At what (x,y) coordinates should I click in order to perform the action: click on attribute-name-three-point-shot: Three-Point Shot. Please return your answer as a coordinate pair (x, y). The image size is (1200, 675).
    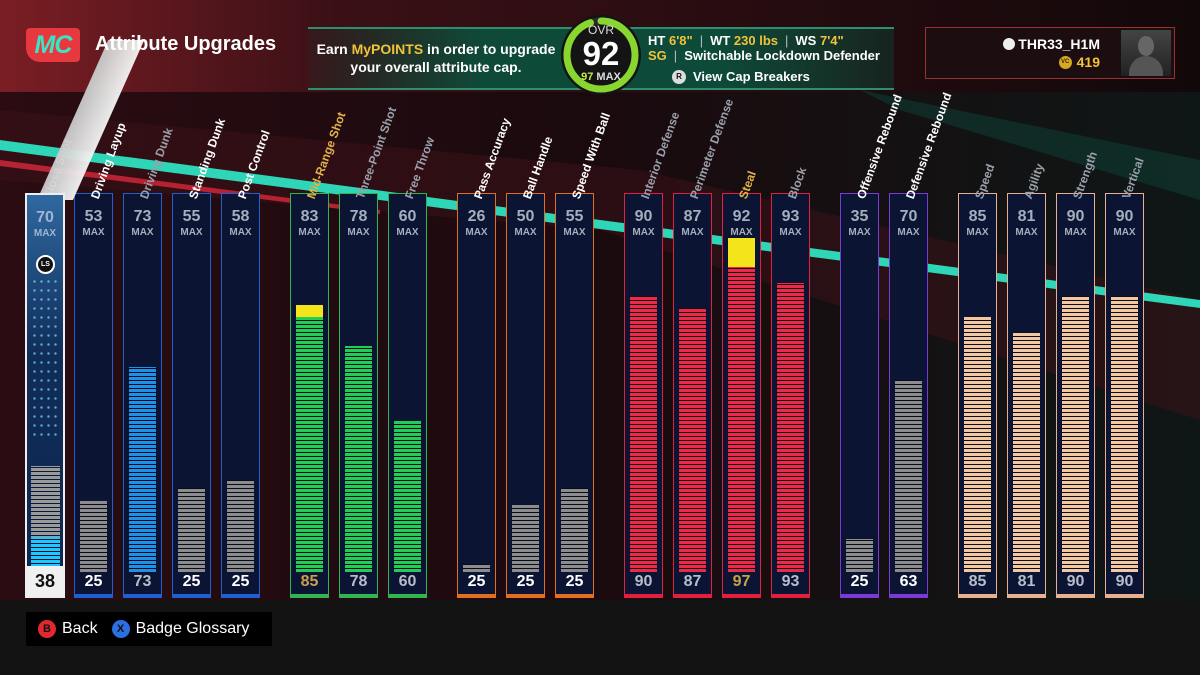
    Looking at the image, I should click on (376, 153).